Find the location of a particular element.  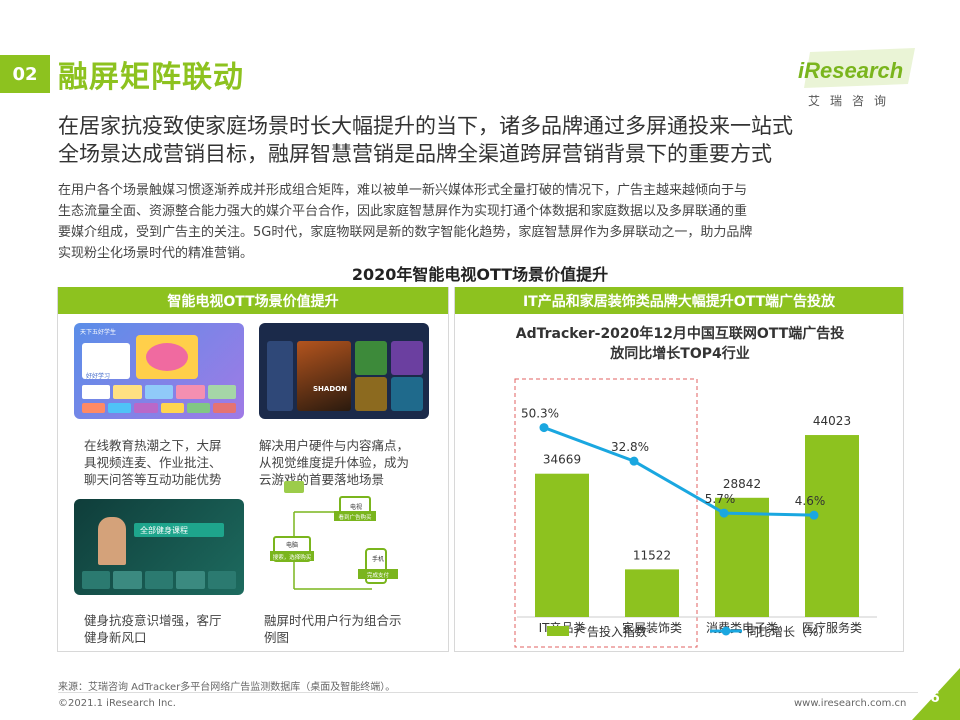

diagram-label: 搜索，选择购买 is located at coordinates (292, 557).